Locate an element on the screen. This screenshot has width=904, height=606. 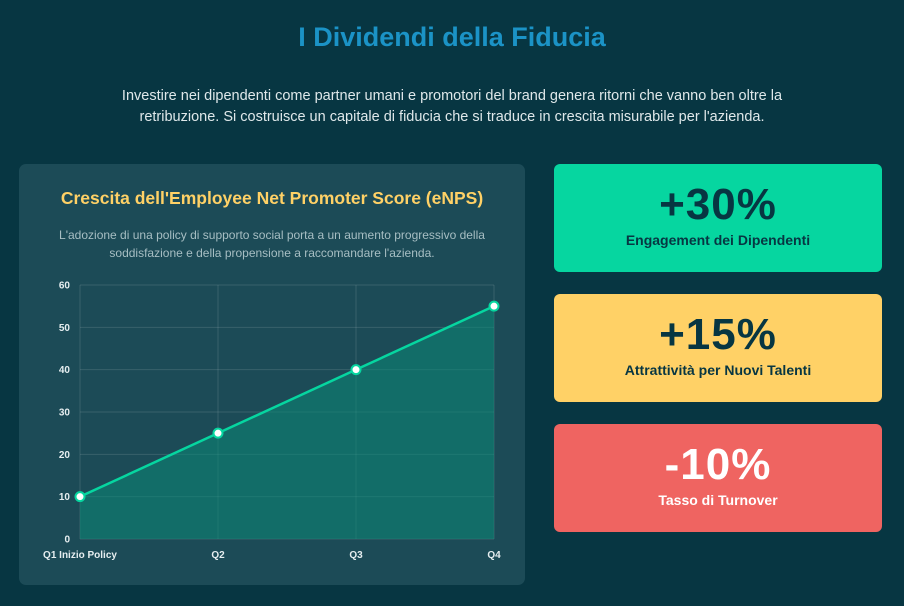
stat-label-turnover: Tasso di Turnover is located at coordinates (718, 500).